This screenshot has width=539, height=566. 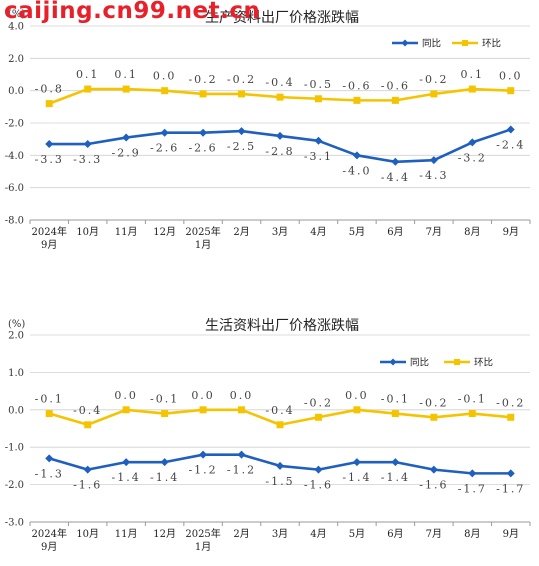 I want to click on data-label-mom: -0.8, so click(x=49, y=89).